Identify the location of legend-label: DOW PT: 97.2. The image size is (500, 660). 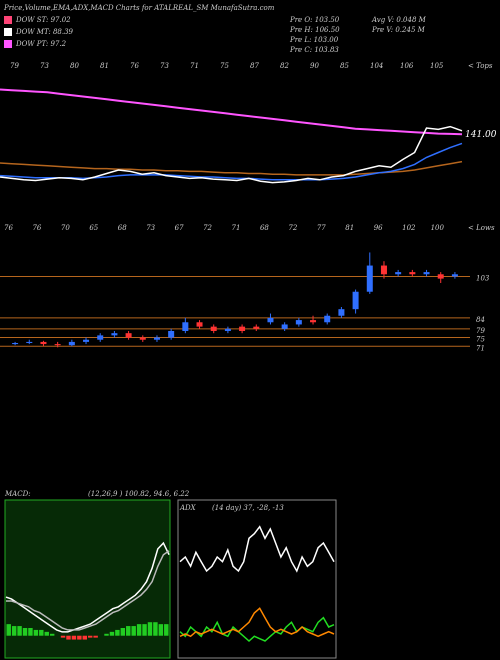
(41, 44).